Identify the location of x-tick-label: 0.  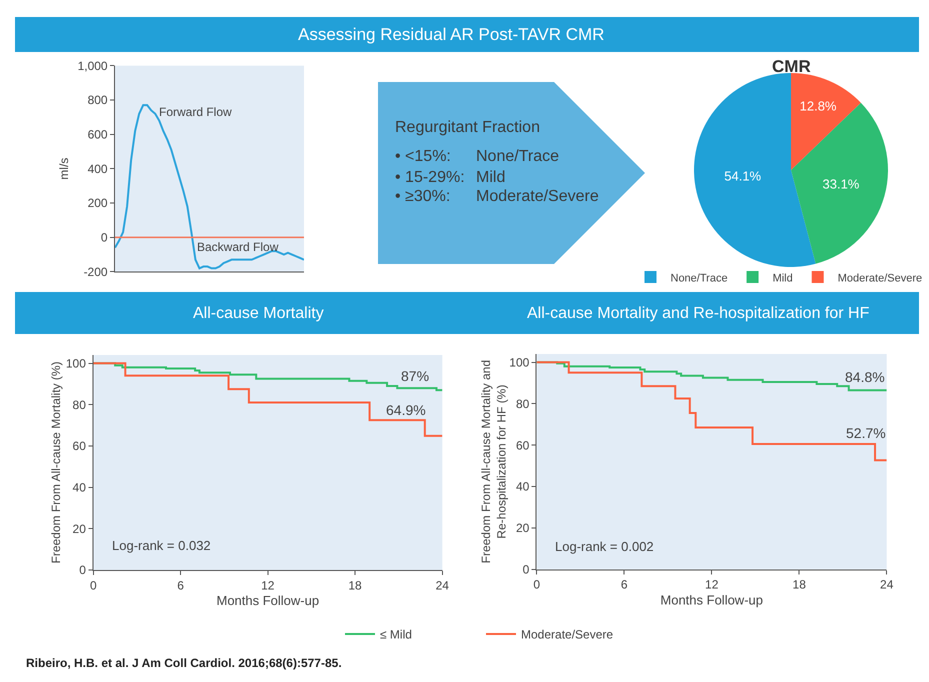
(536, 585).